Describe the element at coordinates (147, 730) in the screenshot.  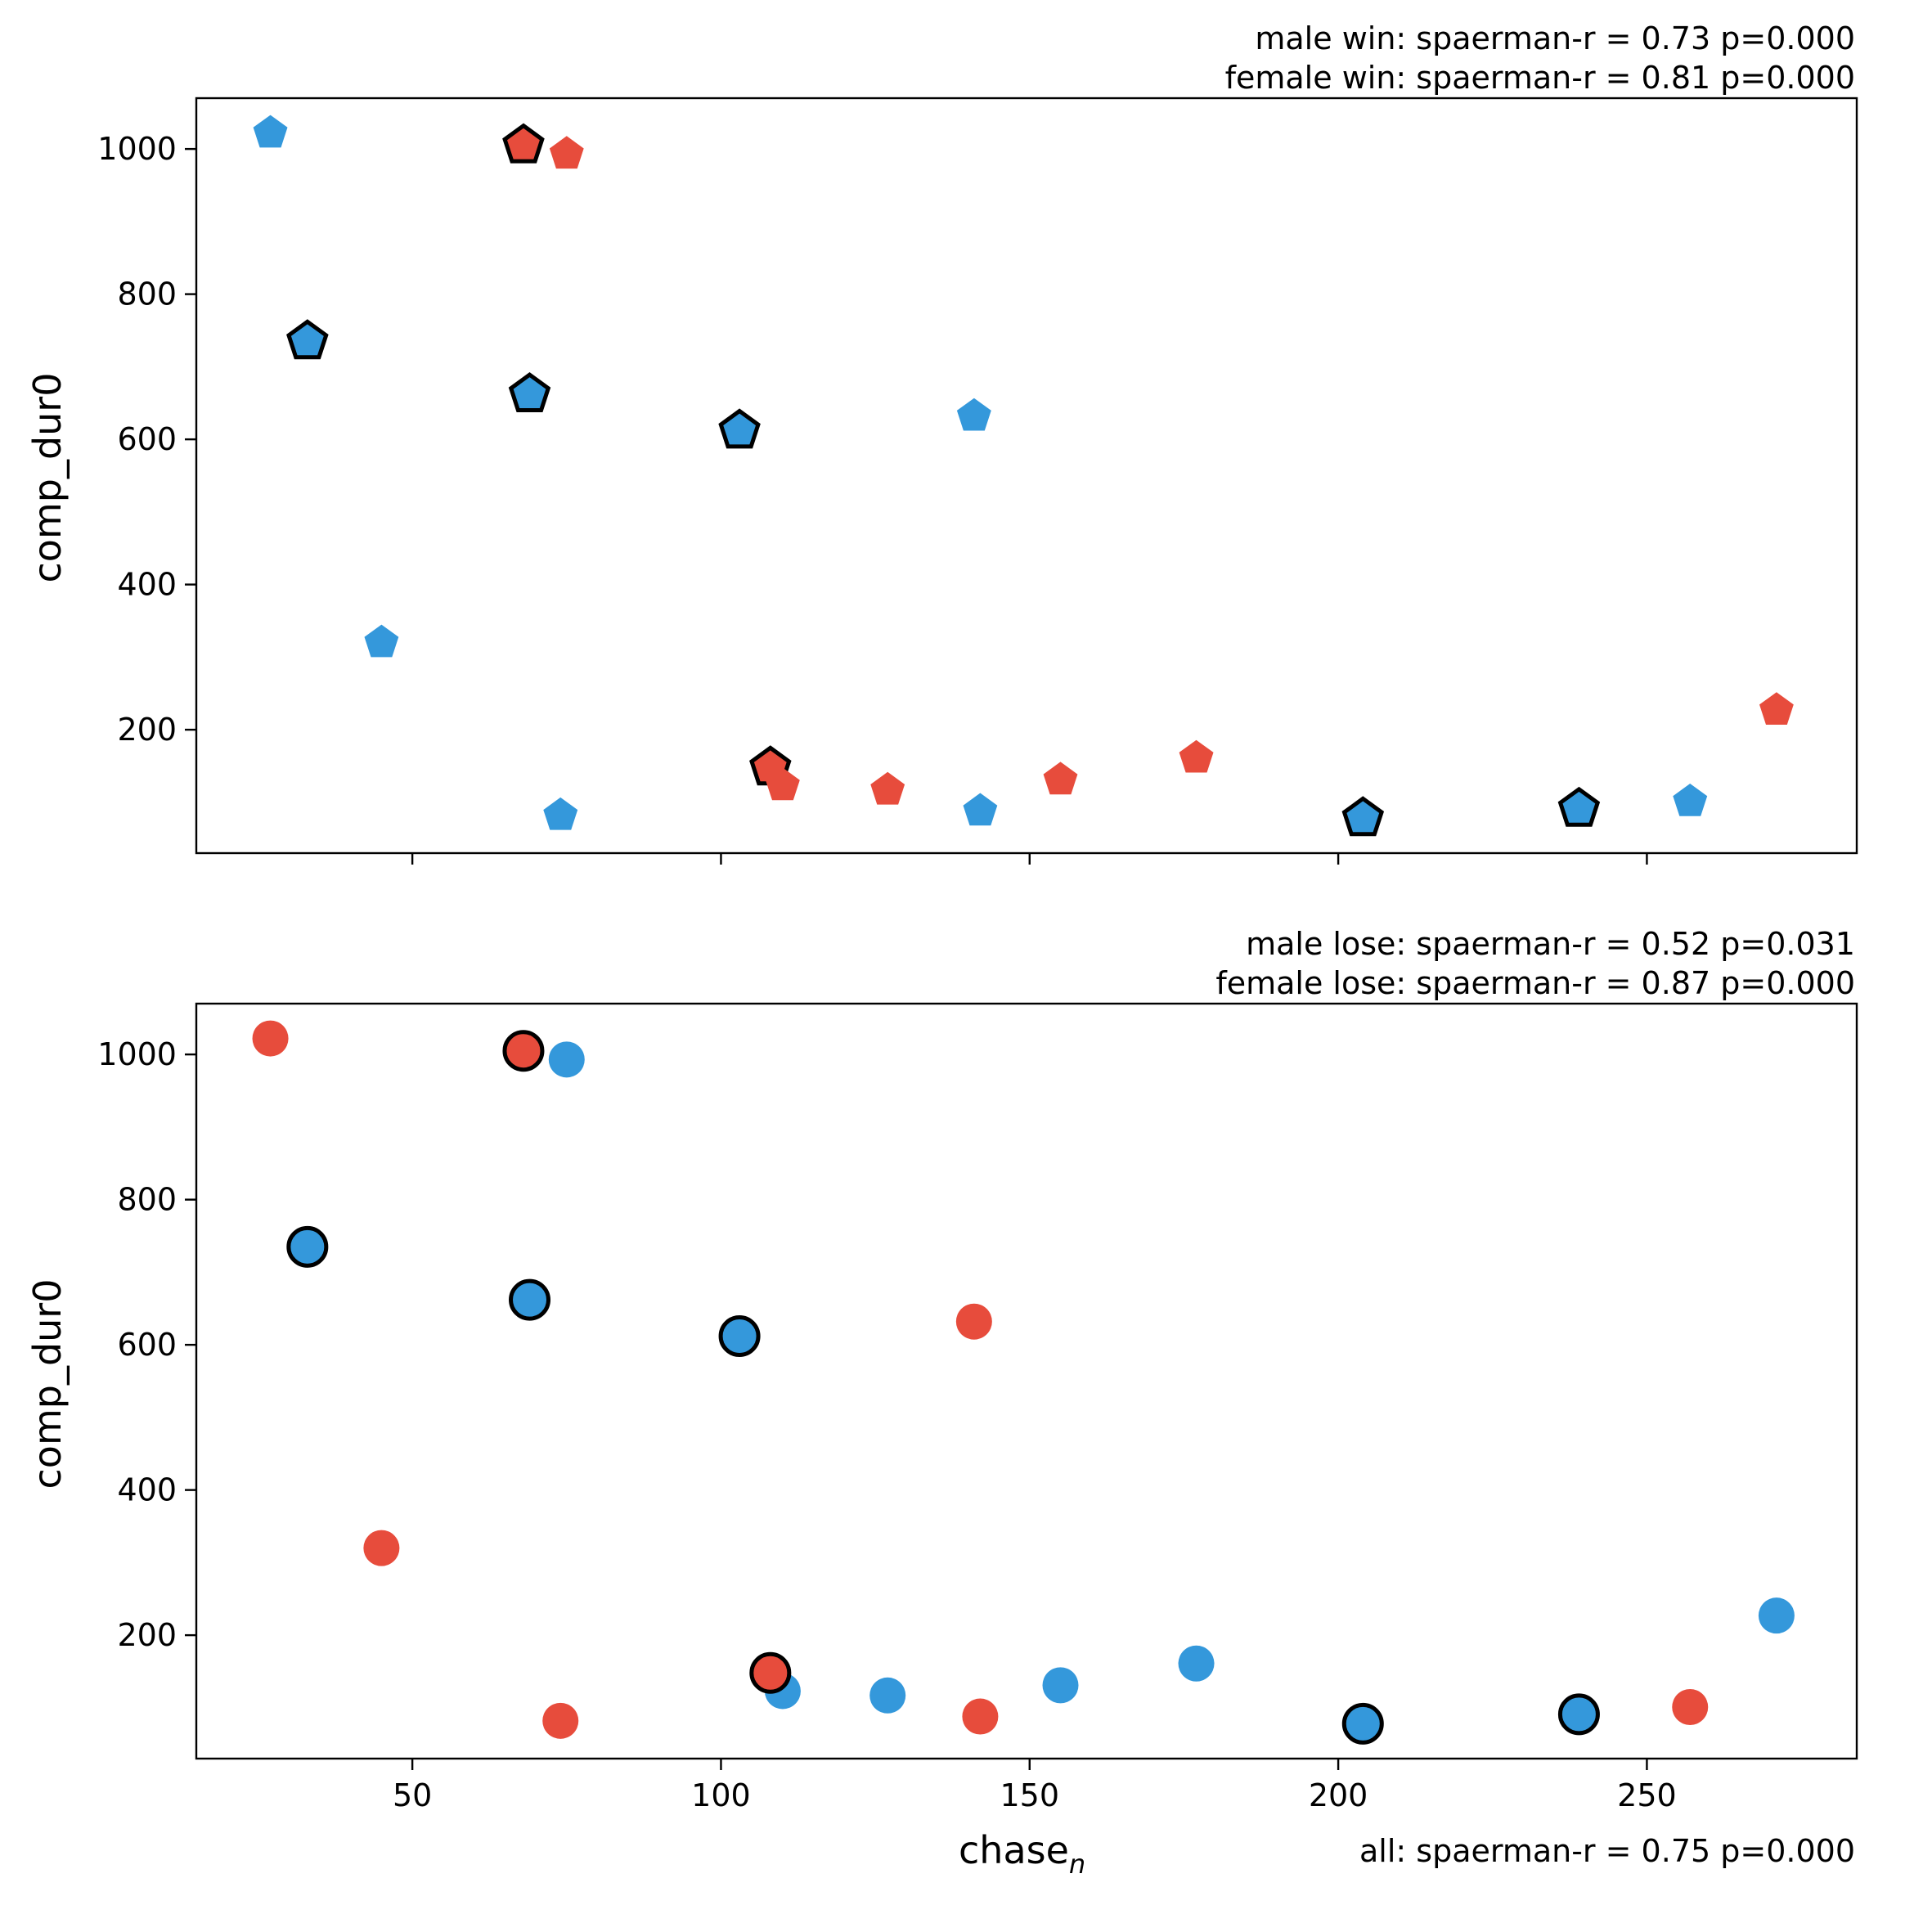
I see `top-y-tick-label: 200` at that location.